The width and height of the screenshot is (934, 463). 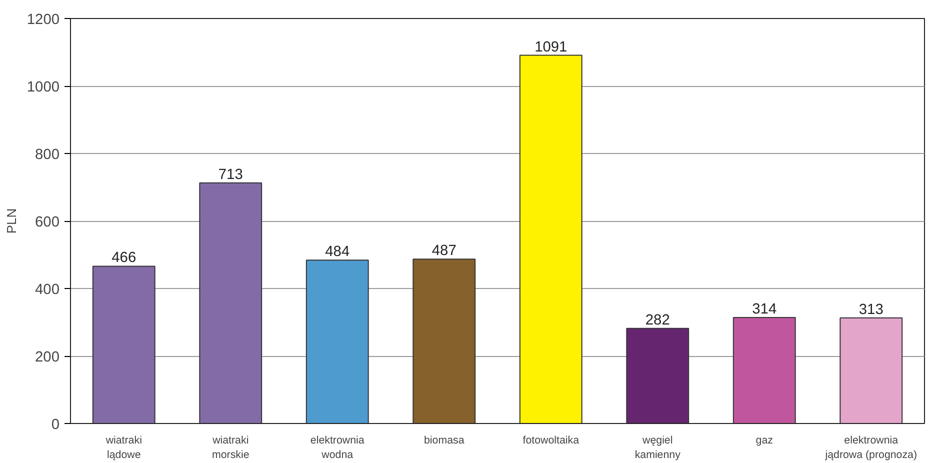 What do you see at coordinates (551, 47) in the screenshot?
I see `data-label: 1091` at bounding box center [551, 47].